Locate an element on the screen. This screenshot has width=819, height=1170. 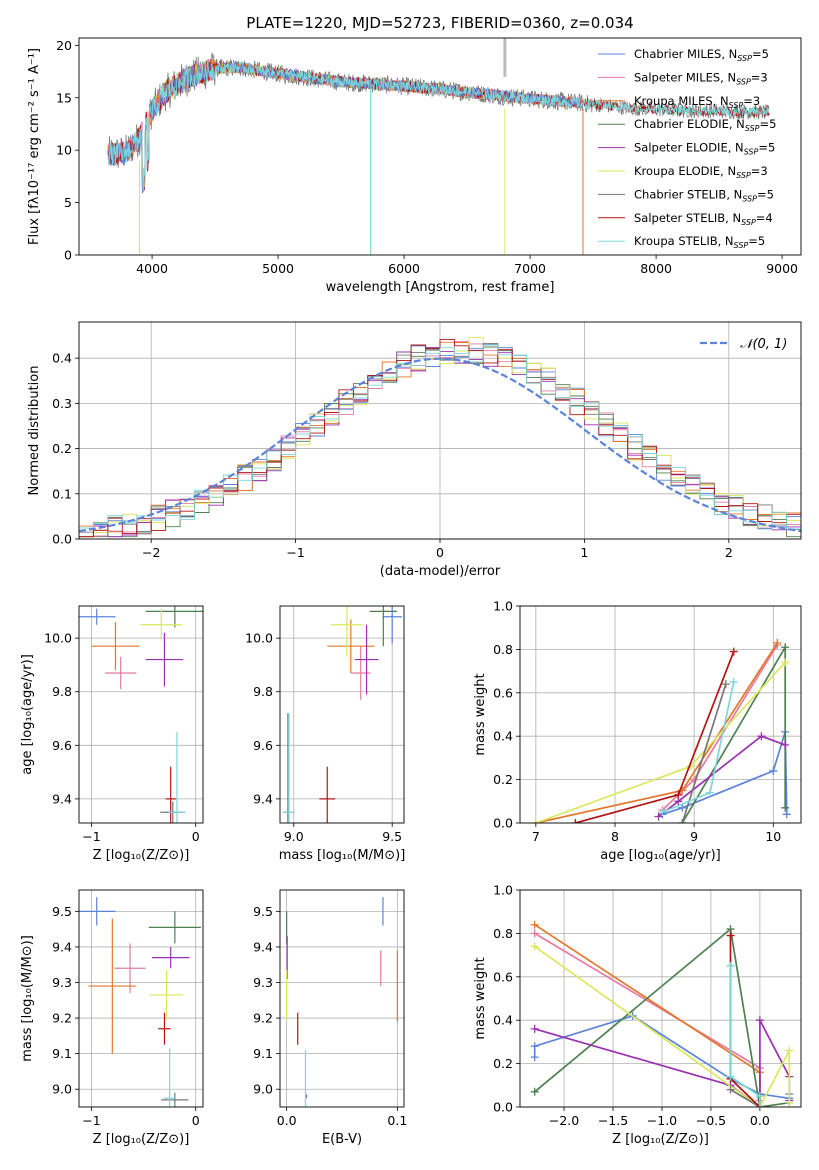
y-axis-label: Normed distribution is located at coordinates (34, 431).